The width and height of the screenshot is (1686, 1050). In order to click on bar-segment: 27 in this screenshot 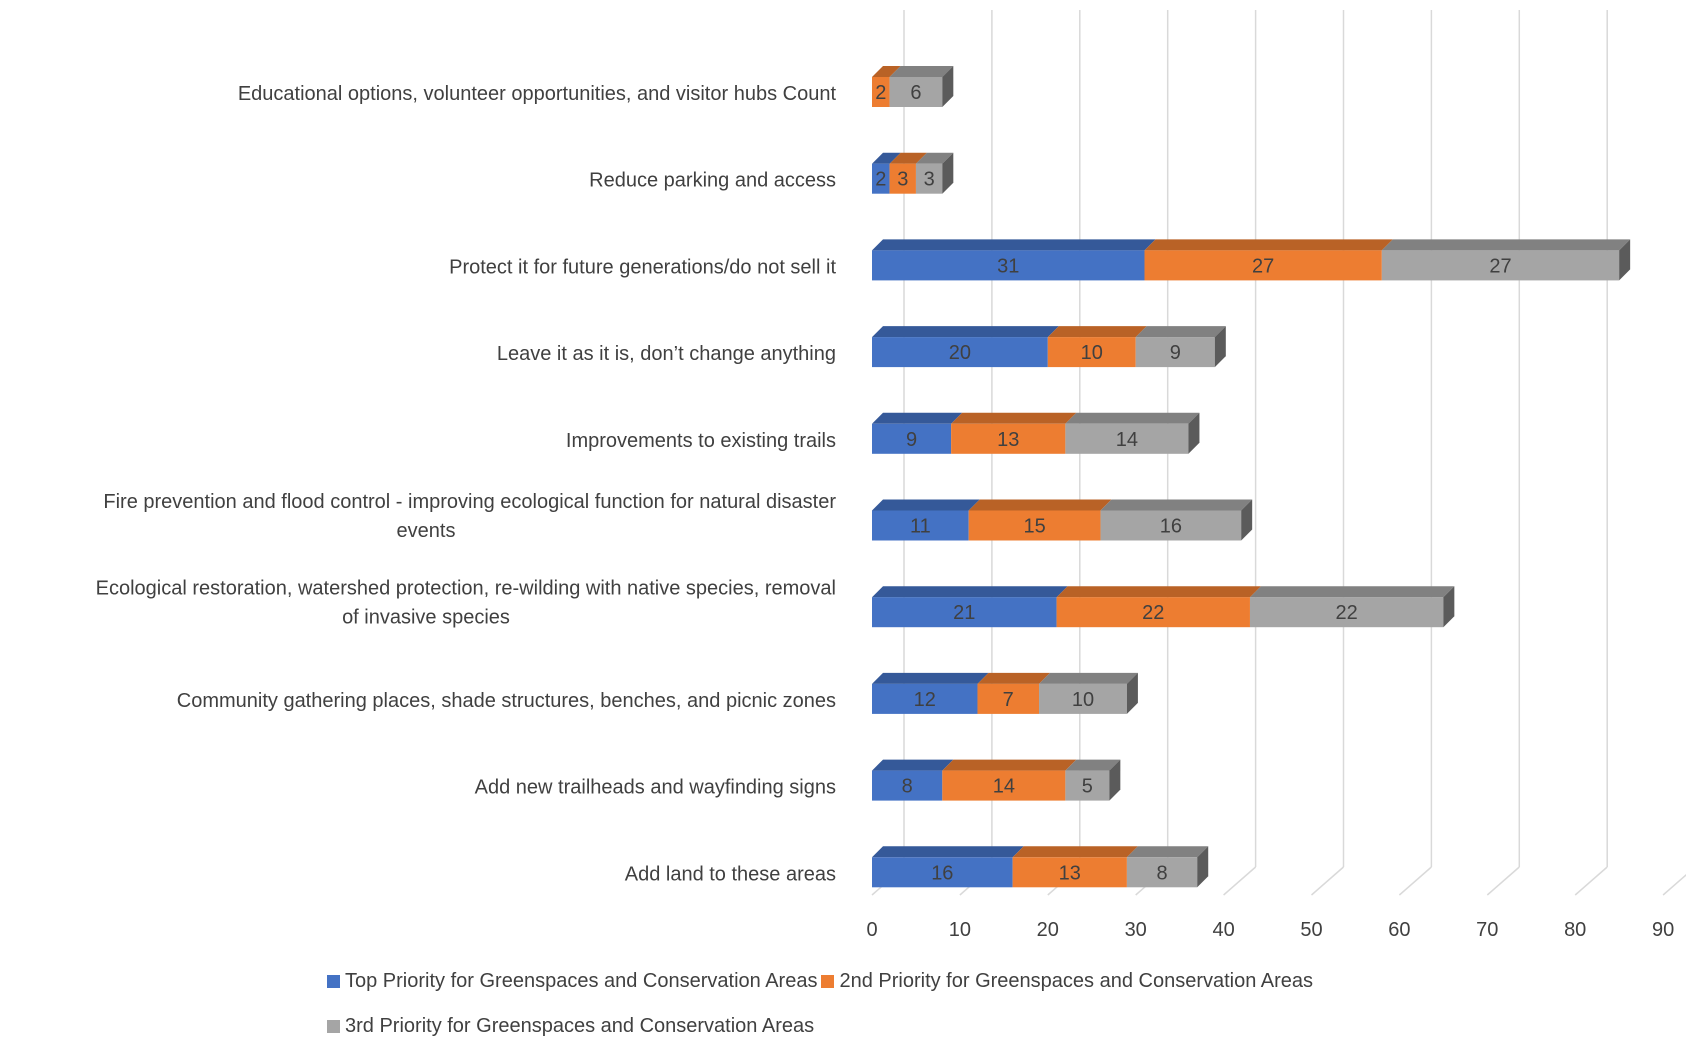, I will do `click(1268, 260)`.